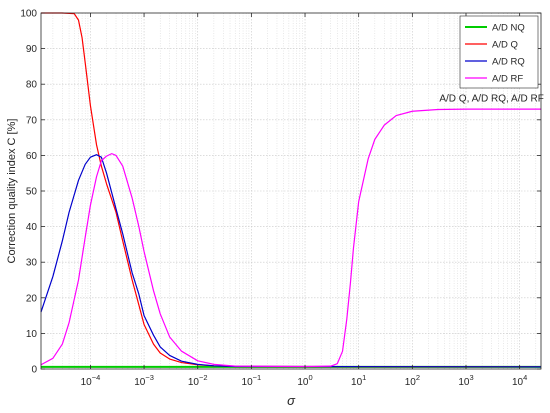  What do you see at coordinates (198, 380) in the screenshot?
I see `x-tick-label: 10⁻²` at bounding box center [198, 380].